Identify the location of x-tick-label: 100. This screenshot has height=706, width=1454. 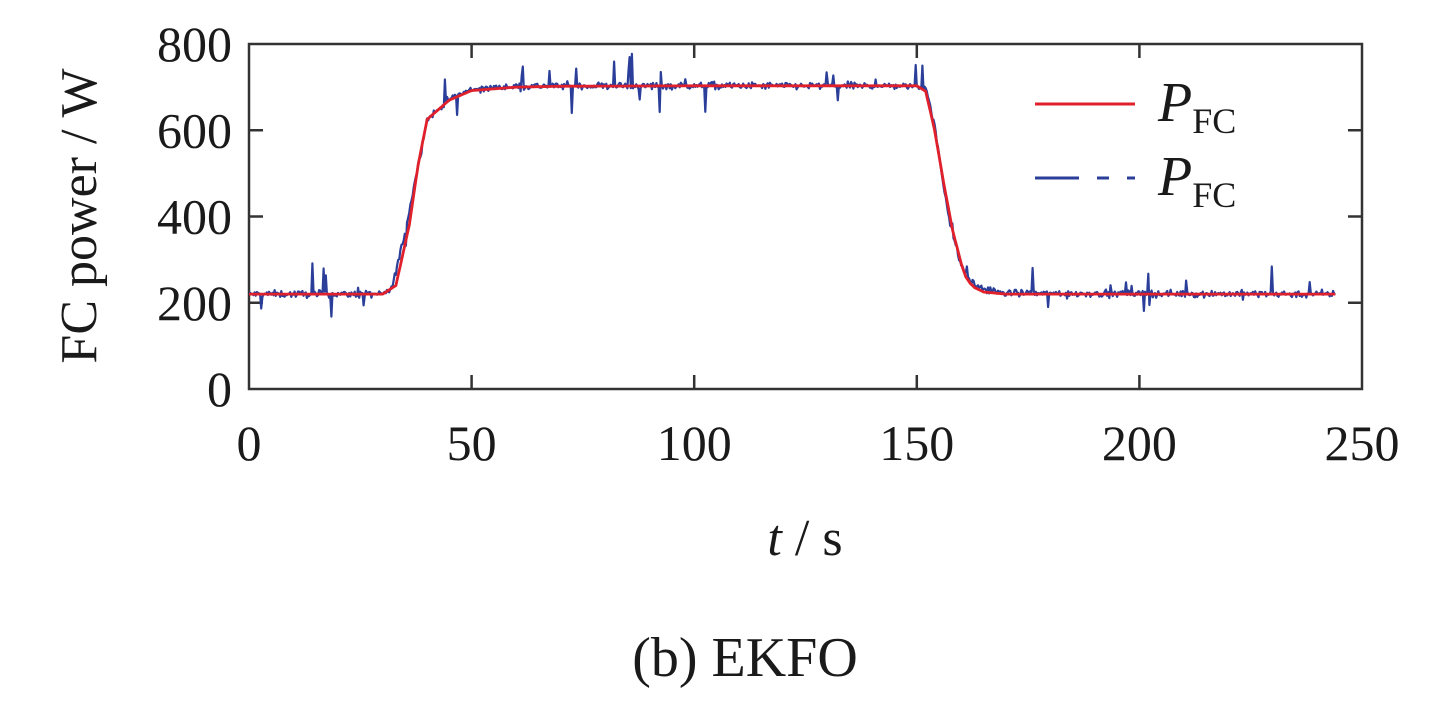
(694, 443).